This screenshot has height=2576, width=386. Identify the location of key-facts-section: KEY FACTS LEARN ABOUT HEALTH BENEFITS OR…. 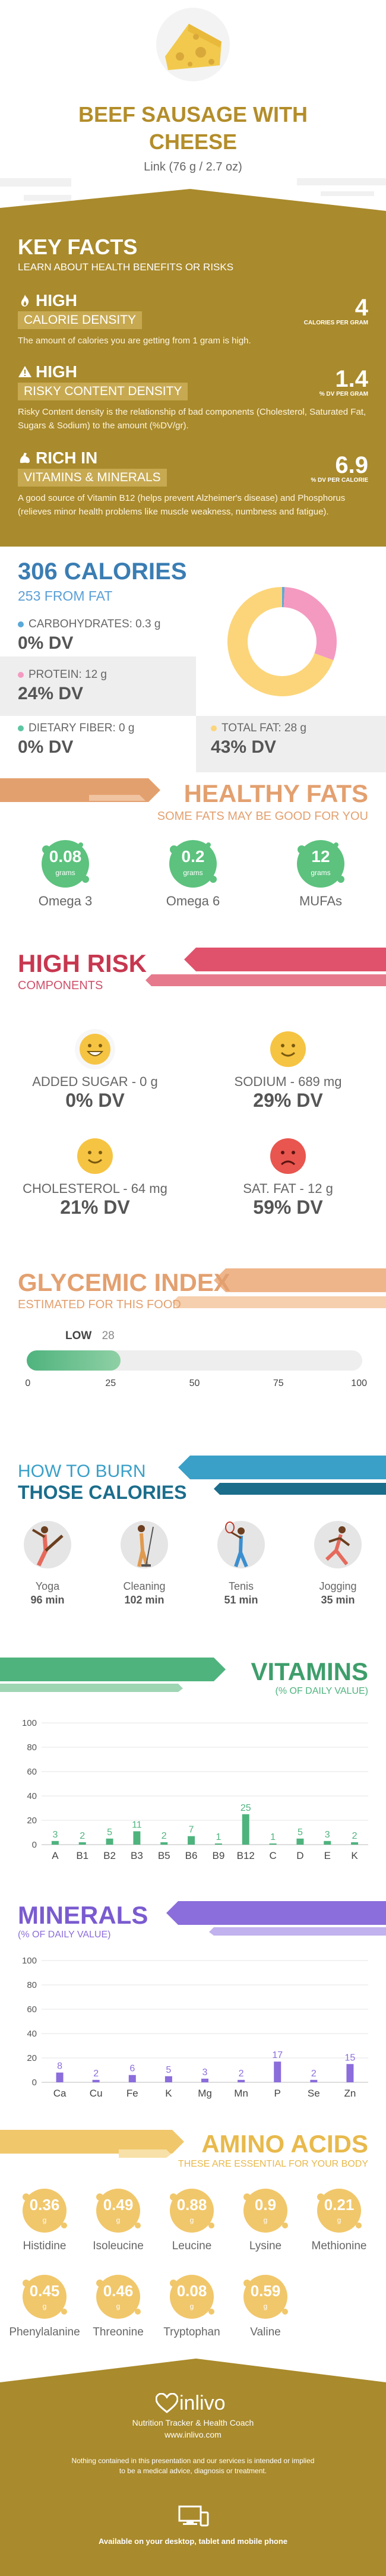
(193, 362).